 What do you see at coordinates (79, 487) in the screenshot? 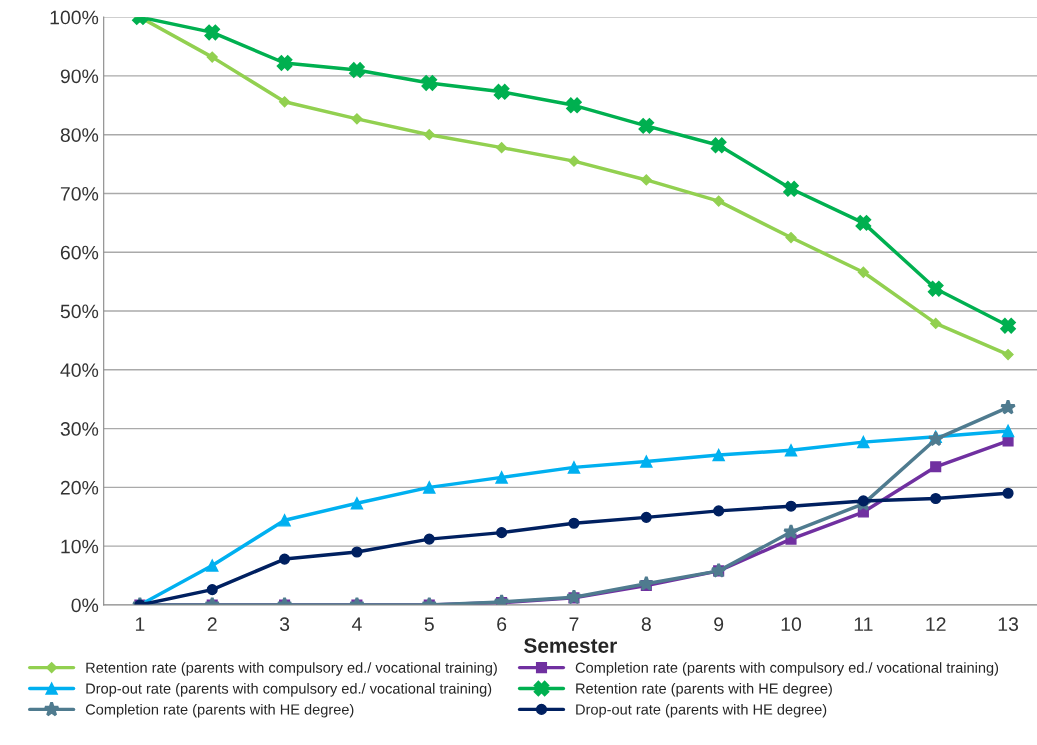
I see `y-tick-label: 20%` at bounding box center [79, 487].